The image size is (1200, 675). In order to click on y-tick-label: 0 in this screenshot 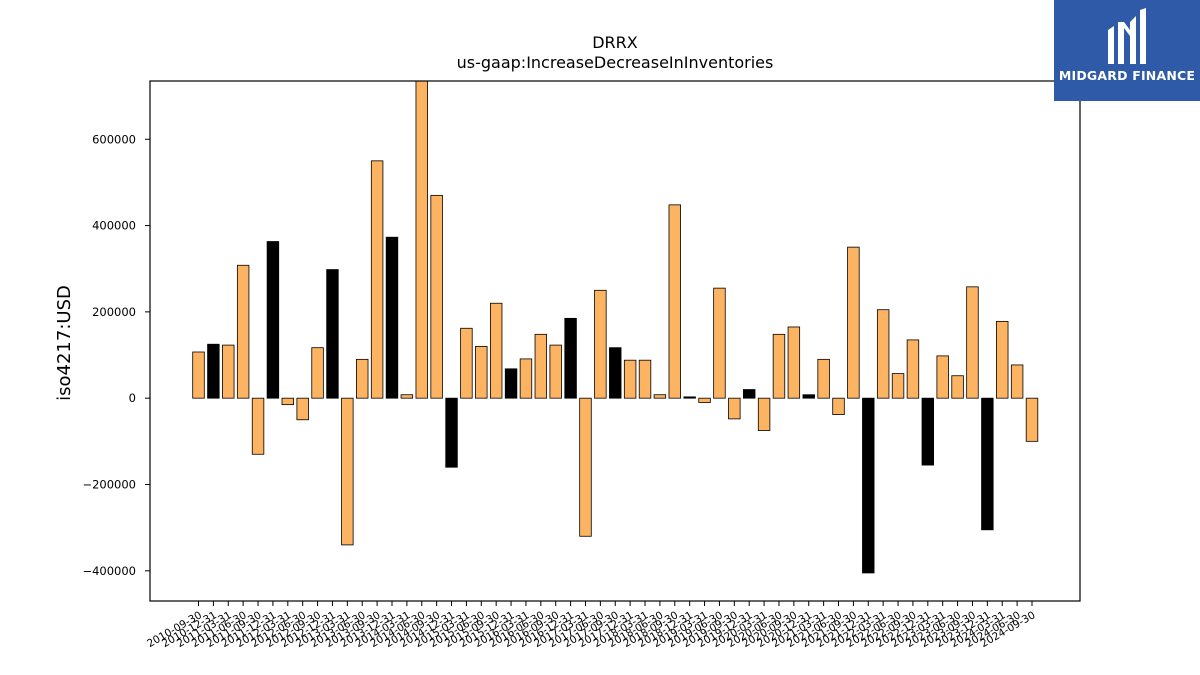, I will do `click(132, 398)`.